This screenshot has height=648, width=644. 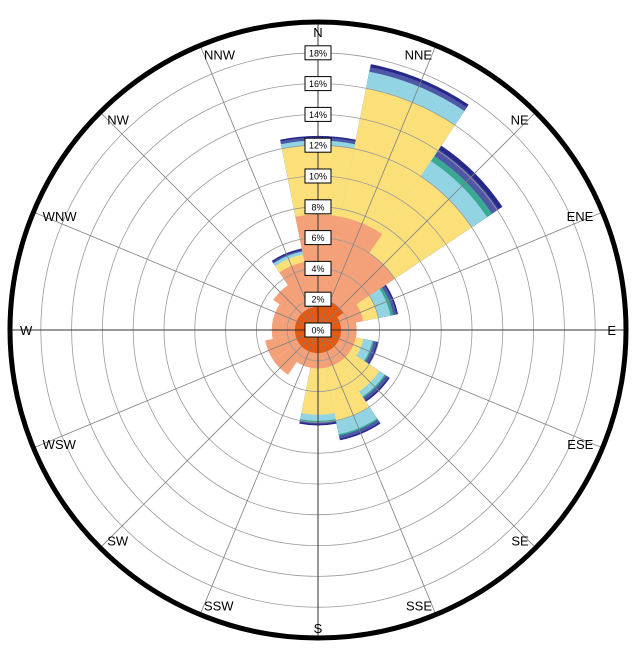 I want to click on direction-label-nnw: NNW, so click(x=220, y=55).